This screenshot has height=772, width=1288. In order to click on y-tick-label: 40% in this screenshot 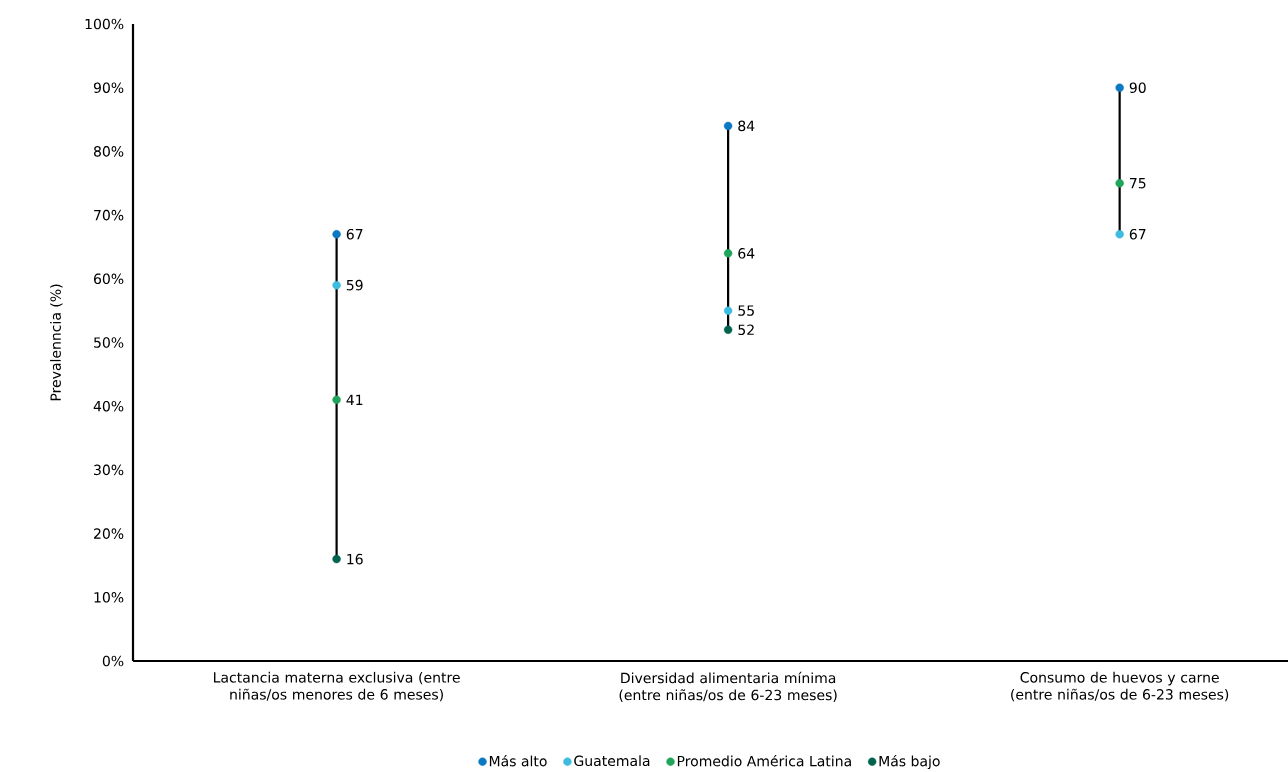, I will do `click(108, 406)`.